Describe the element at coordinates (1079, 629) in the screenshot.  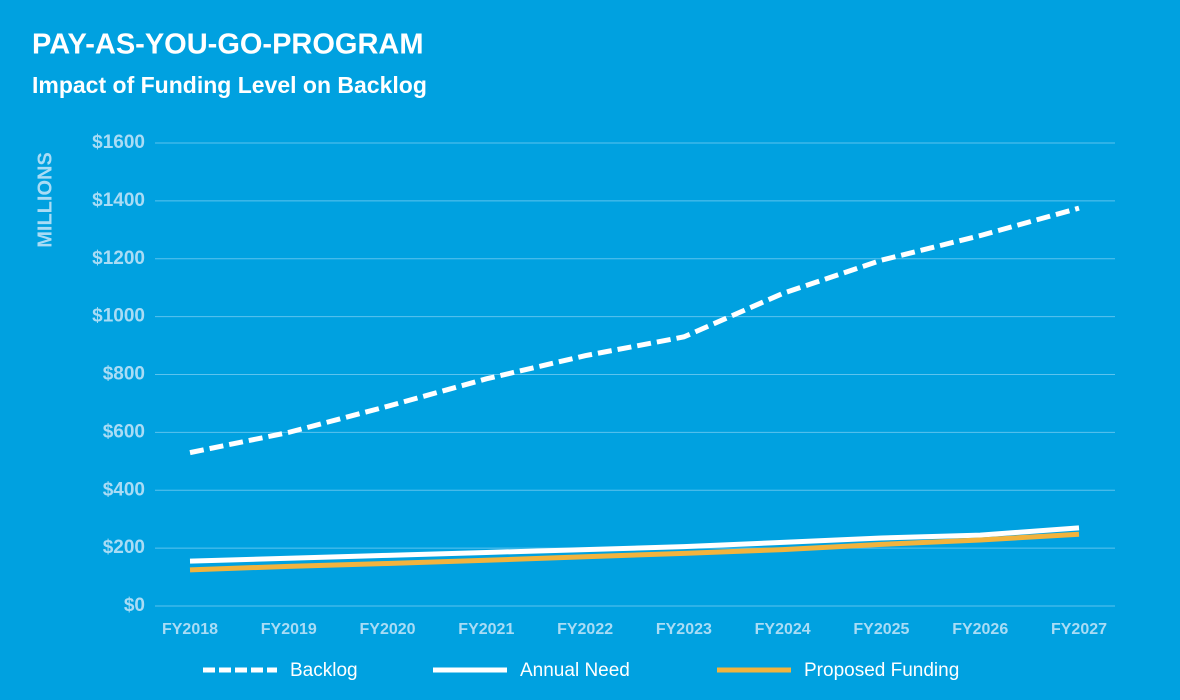
I see `x-tick-label: FY2027` at that location.